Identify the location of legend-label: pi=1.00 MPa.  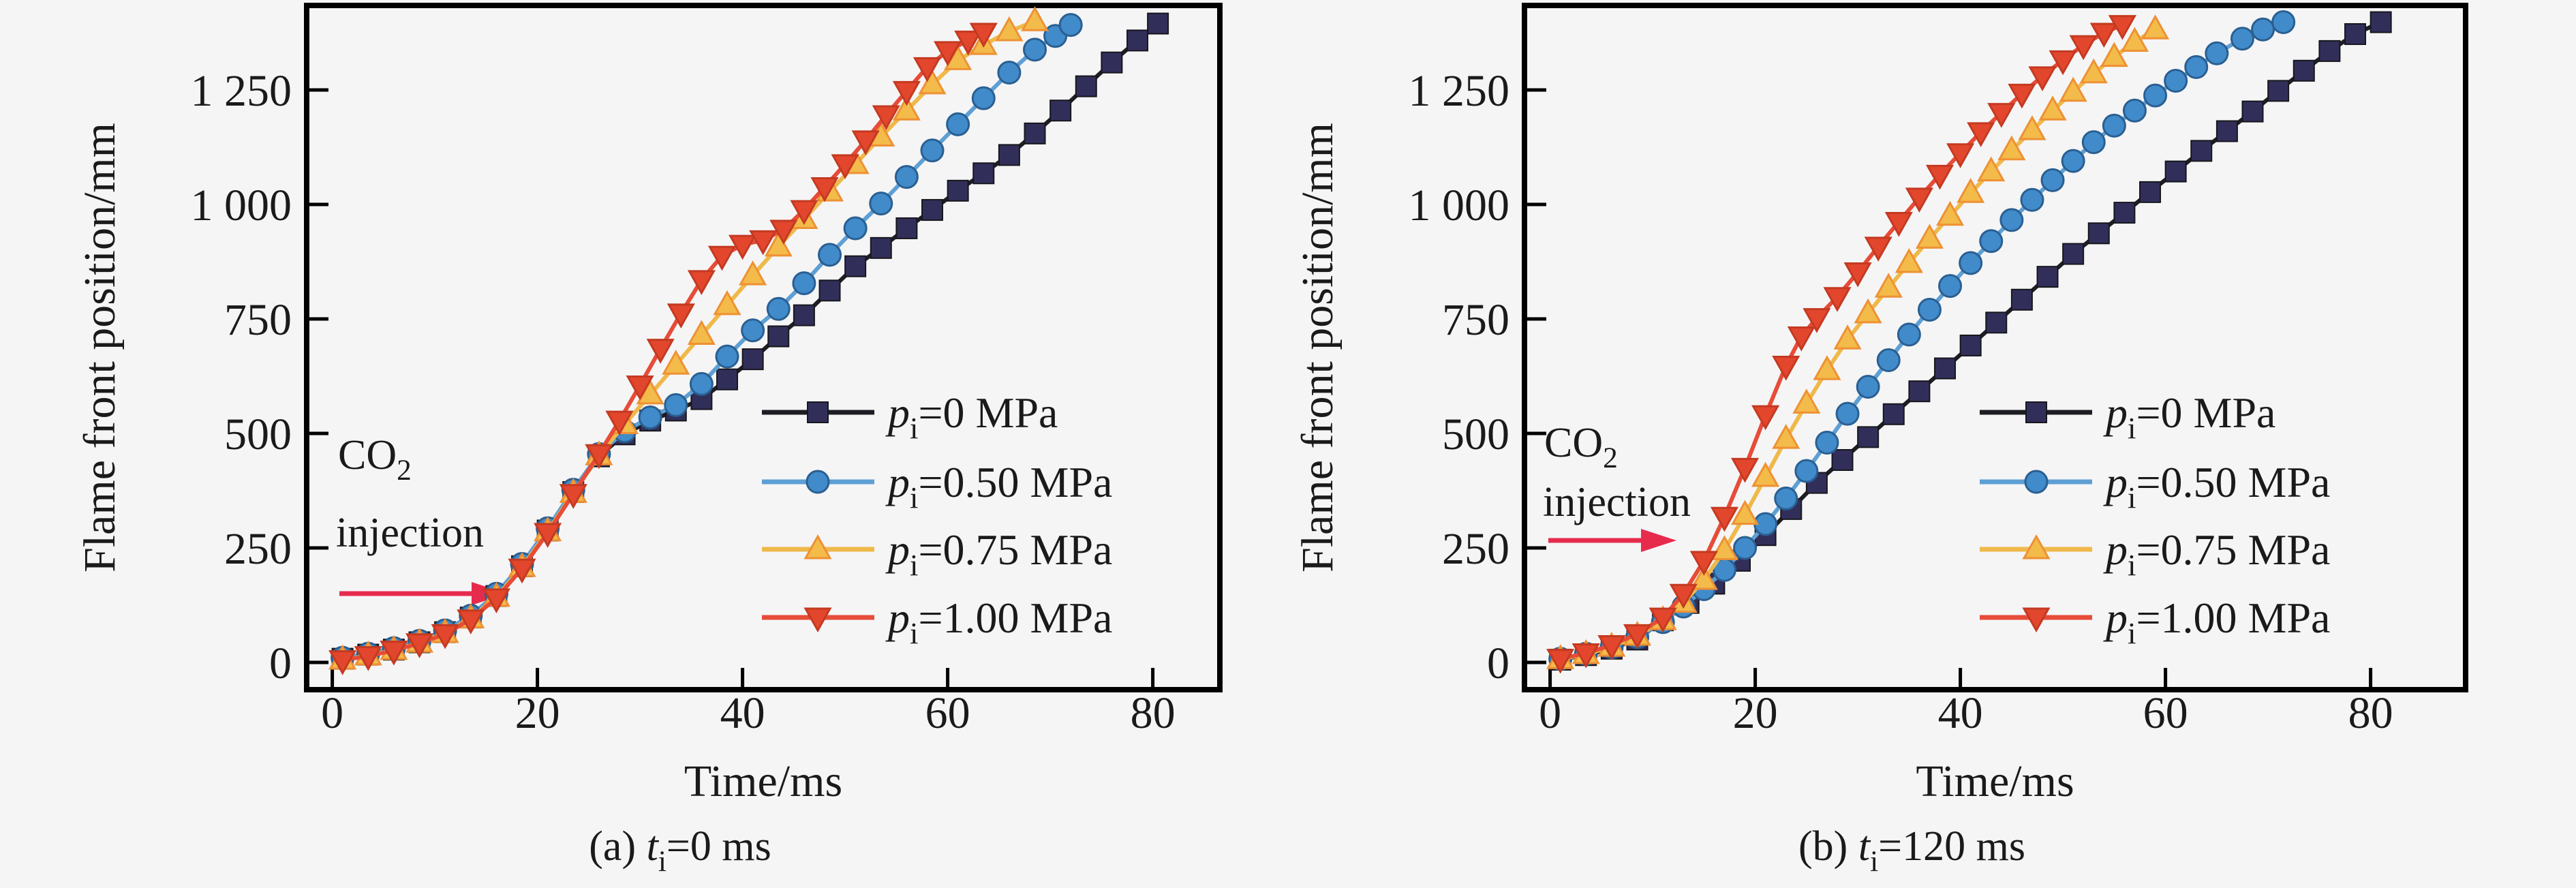
(2216, 622).